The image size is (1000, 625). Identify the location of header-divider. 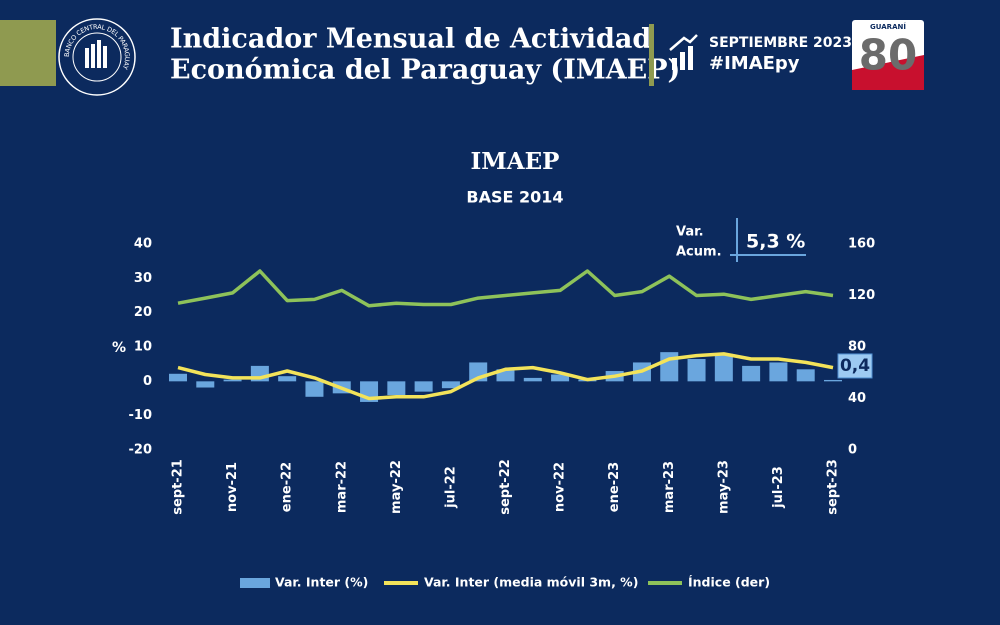
(651, 55).